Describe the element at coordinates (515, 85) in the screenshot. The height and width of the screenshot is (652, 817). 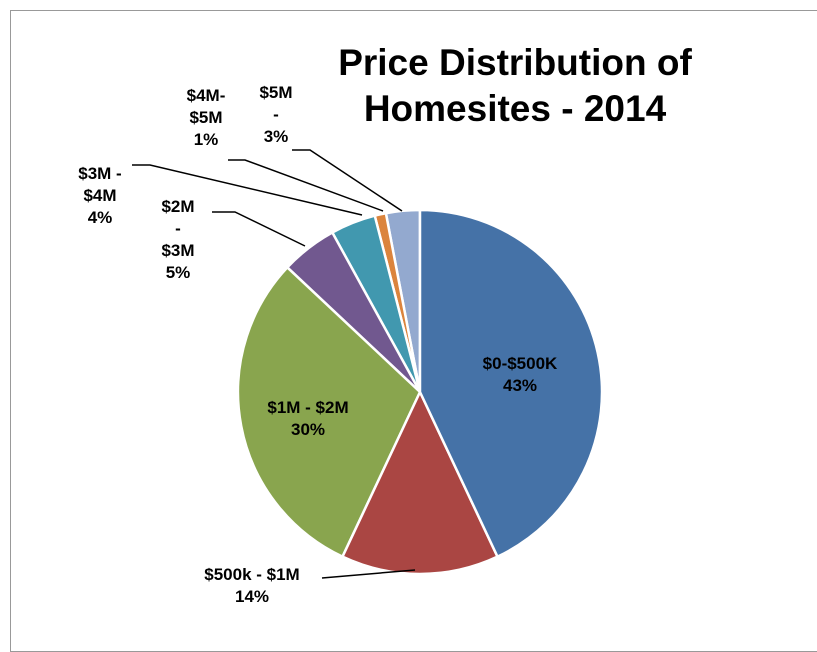
I see `chart-title: Price Distribution of Homesites - 2014` at that location.